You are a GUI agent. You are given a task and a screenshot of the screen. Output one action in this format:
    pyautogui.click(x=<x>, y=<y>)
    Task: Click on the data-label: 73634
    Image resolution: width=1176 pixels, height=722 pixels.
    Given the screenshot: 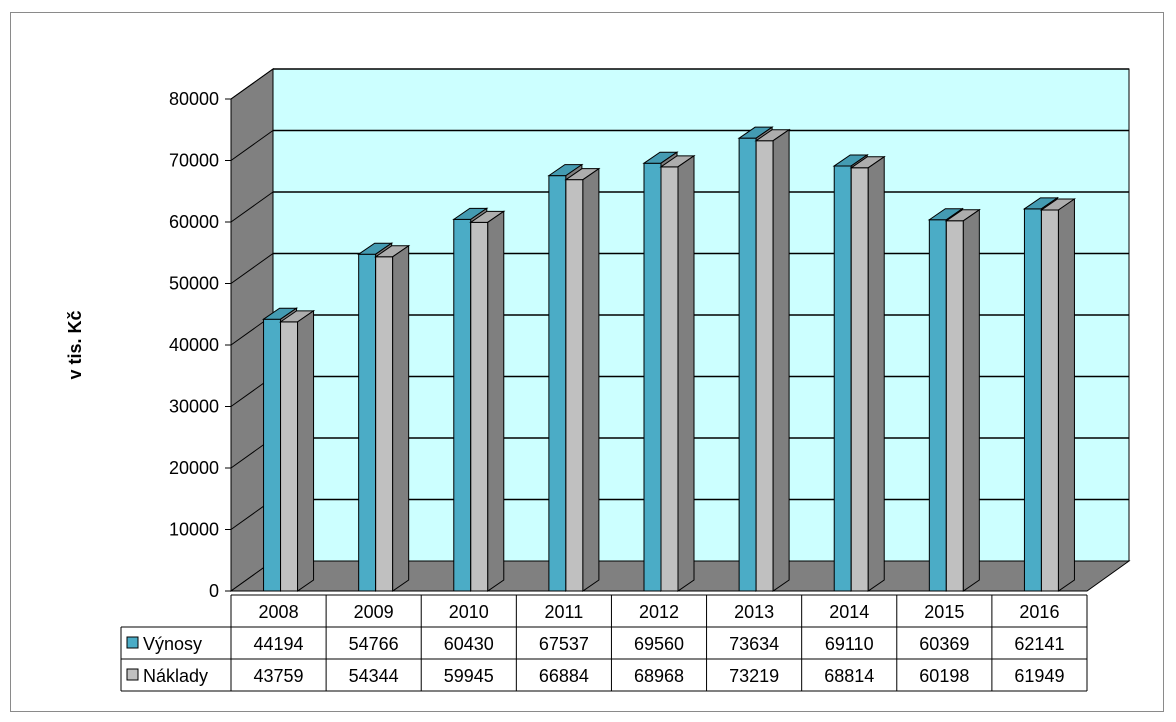 What is the action you would take?
    pyautogui.click(x=754, y=644)
    